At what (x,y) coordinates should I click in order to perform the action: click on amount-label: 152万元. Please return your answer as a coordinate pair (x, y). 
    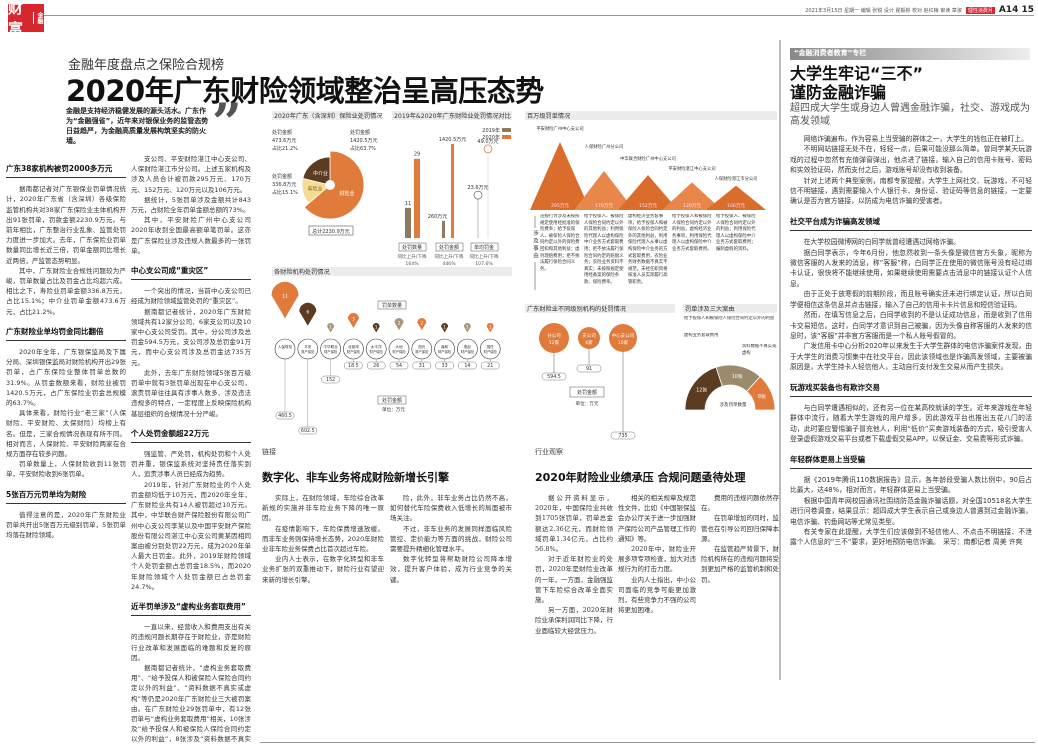
    Looking at the image, I should click on (648, 206).